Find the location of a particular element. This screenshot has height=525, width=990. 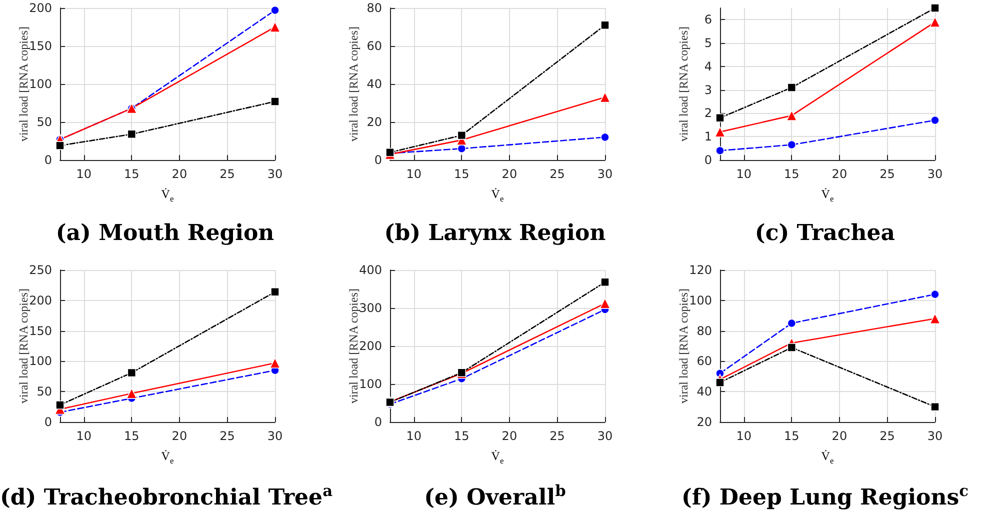

y-tick-label: 120 is located at coordinates (700, 270).